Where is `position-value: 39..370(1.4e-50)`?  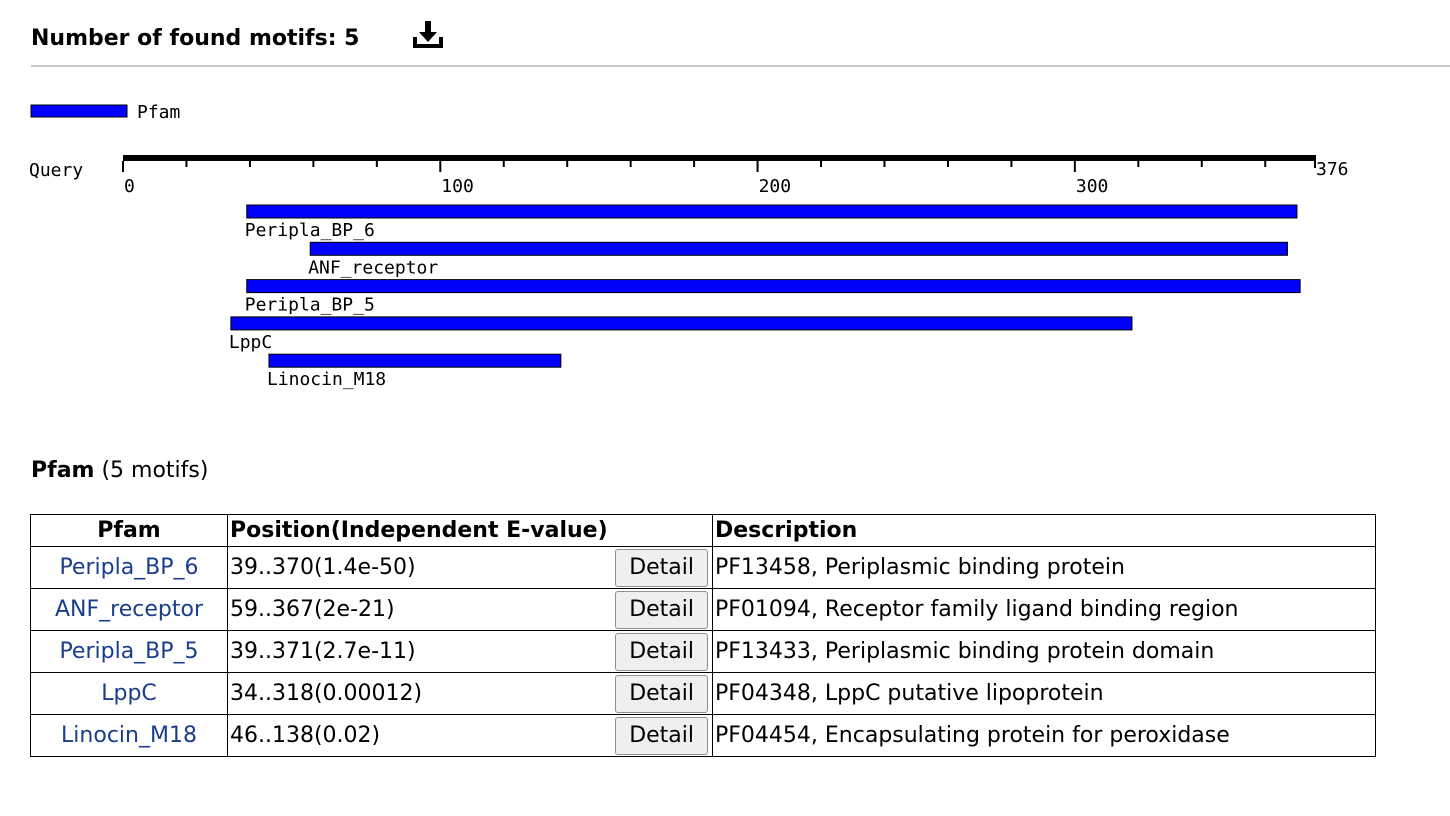
position-value: 39..370(1.4e-50) is located at coordinates (323, 567).